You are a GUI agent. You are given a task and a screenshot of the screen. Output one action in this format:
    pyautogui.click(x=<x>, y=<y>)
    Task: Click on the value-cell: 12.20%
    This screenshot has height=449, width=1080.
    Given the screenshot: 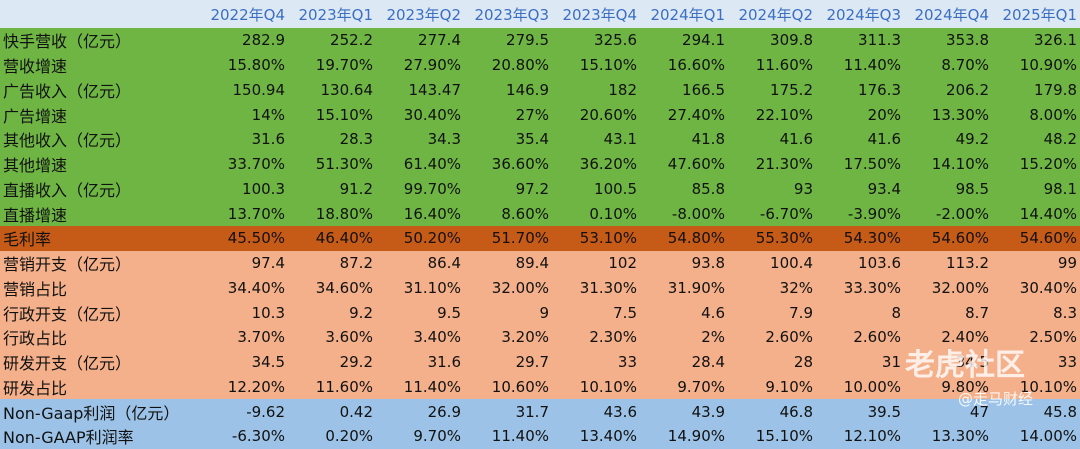 What is the action you would take?
    pyautogui.click(x=244, y=387)
    